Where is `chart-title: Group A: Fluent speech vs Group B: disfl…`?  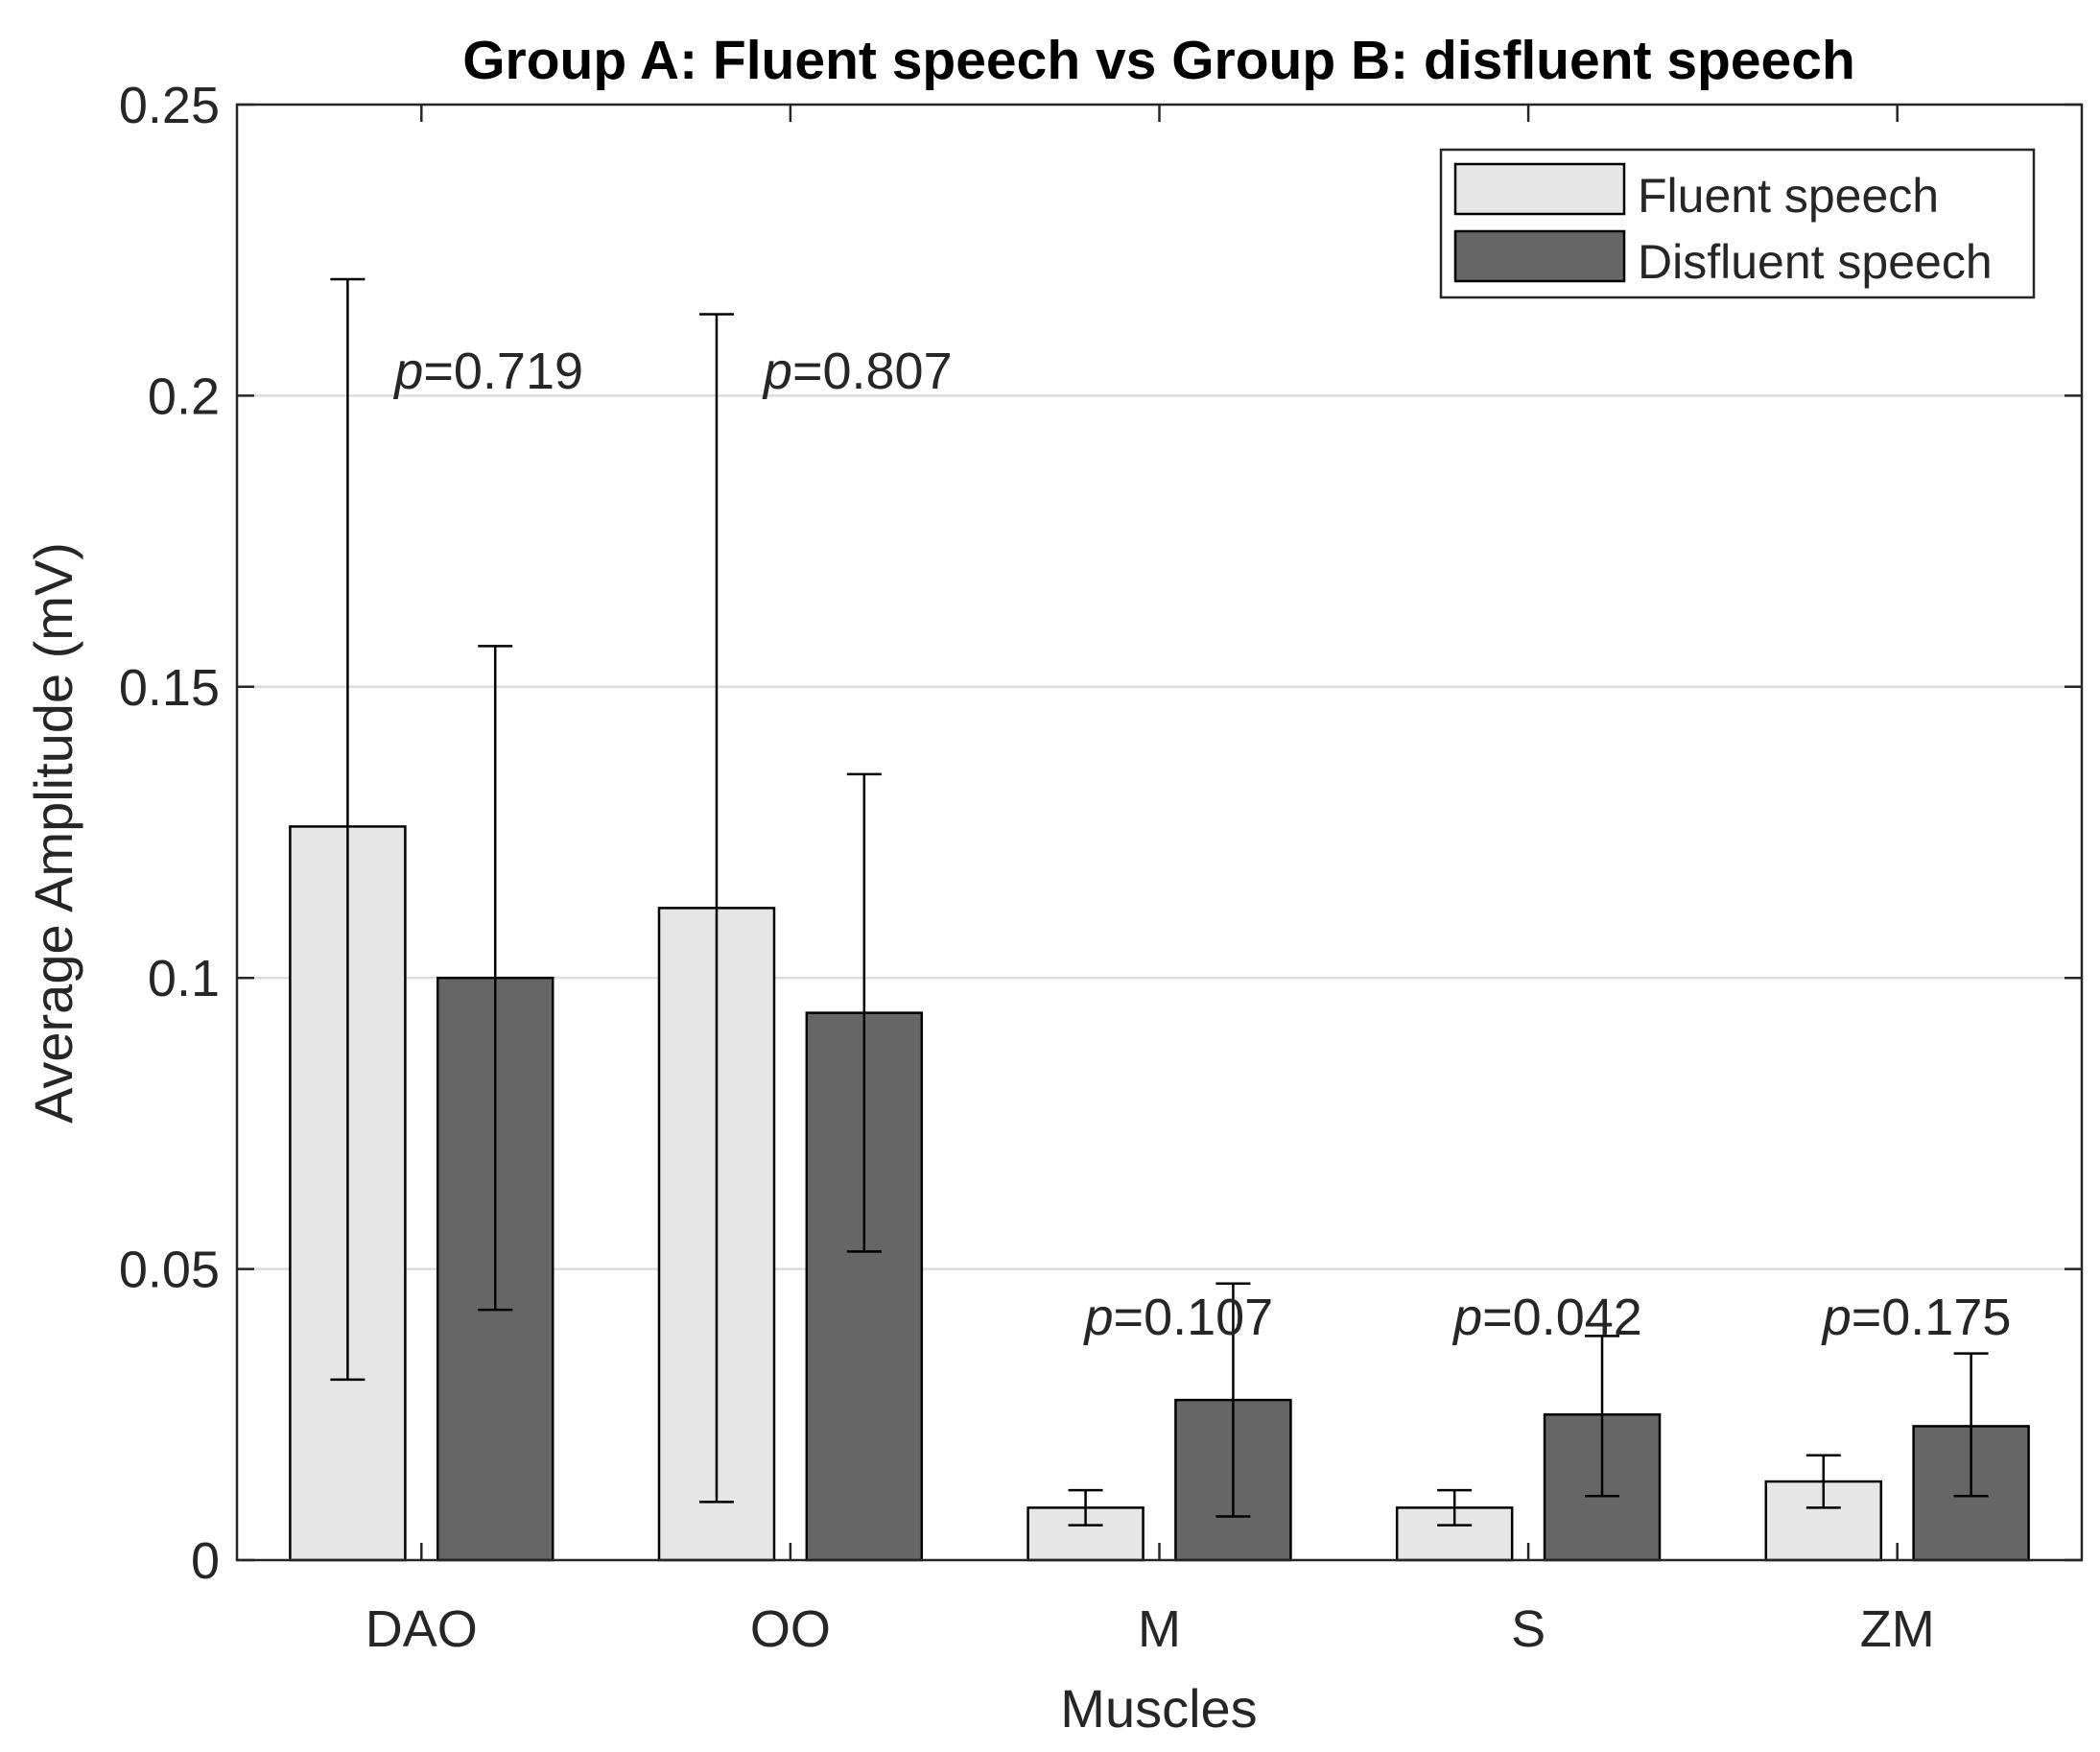
chart-title: Group A: Fluent speech vs Group B: disfl… is located at coordinates (1158, 60).